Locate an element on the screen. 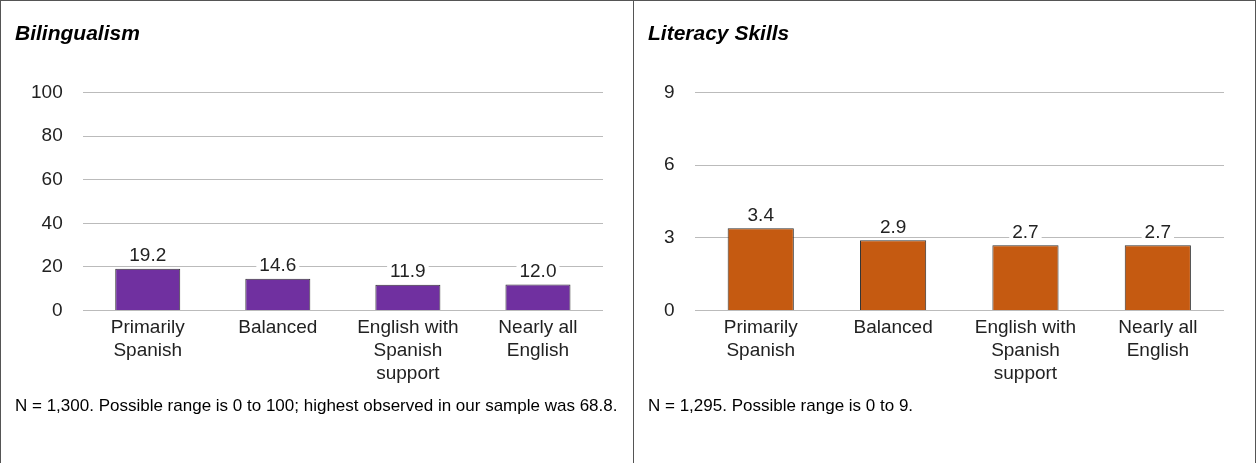 The image size is (1256, 463). y-tick-label: 20 is located at coordinates (52, 266).